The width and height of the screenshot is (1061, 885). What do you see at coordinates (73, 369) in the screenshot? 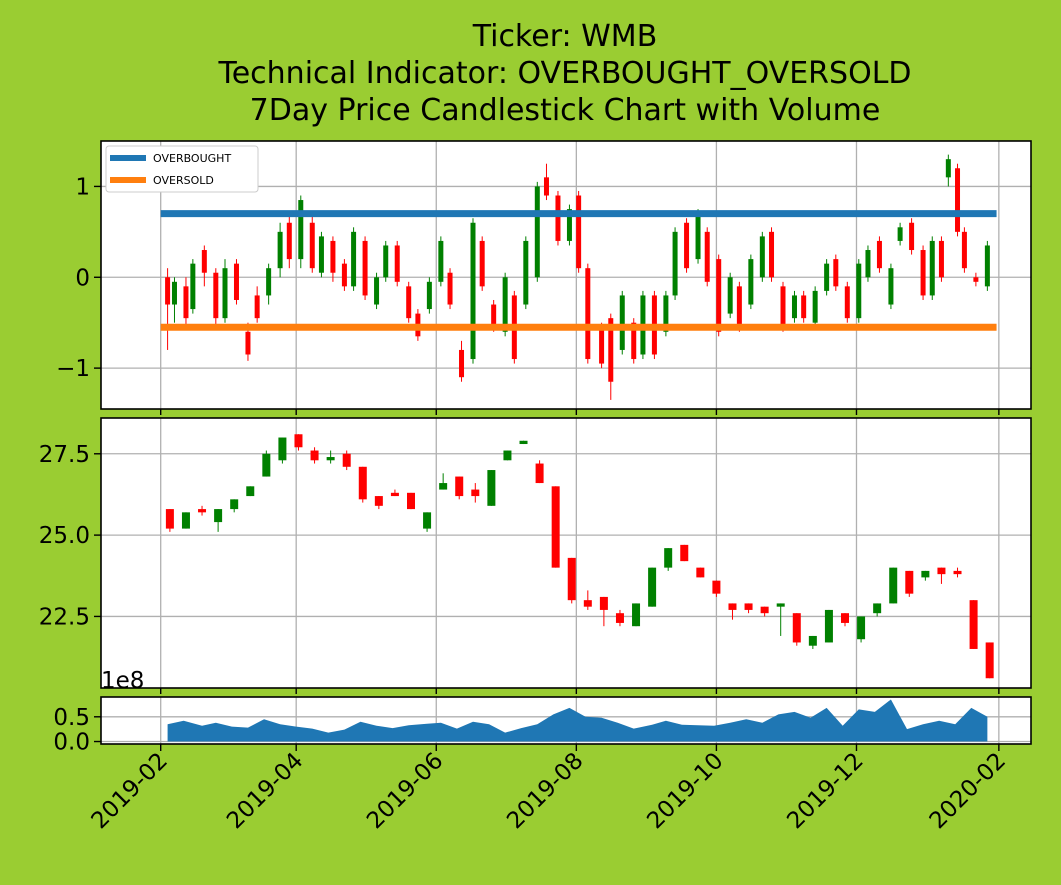
I see `indicator-ytick-label: −1` at bounding box center [73, 369].